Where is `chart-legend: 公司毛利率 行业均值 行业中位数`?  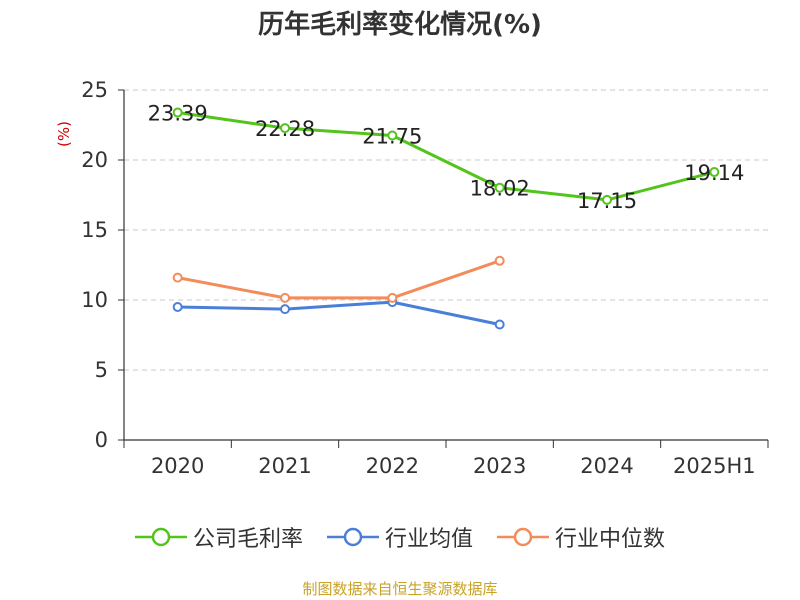 chart-legend: 公司毛利率 行业均值 行业中位数 is located at coordinates (400, 537).